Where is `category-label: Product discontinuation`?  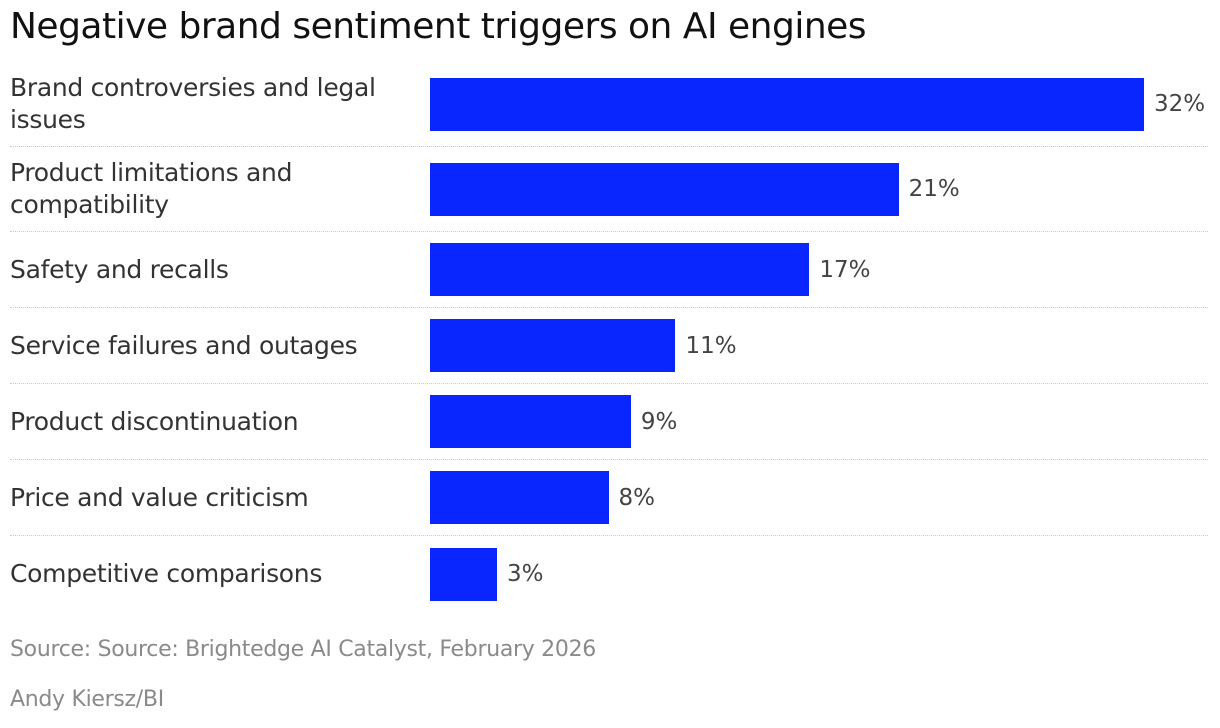 category-label: Product discontinuation is located at coordinates (154, 421).